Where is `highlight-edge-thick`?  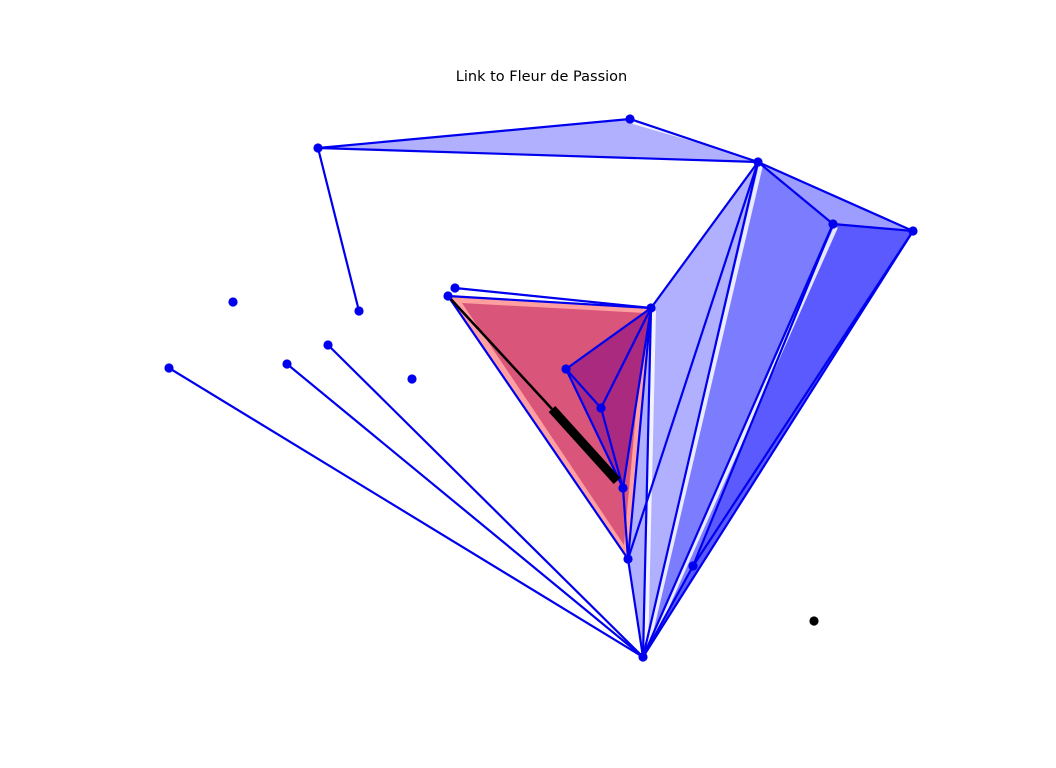
highlight-edge-thick is located at coordinates (584, 445).